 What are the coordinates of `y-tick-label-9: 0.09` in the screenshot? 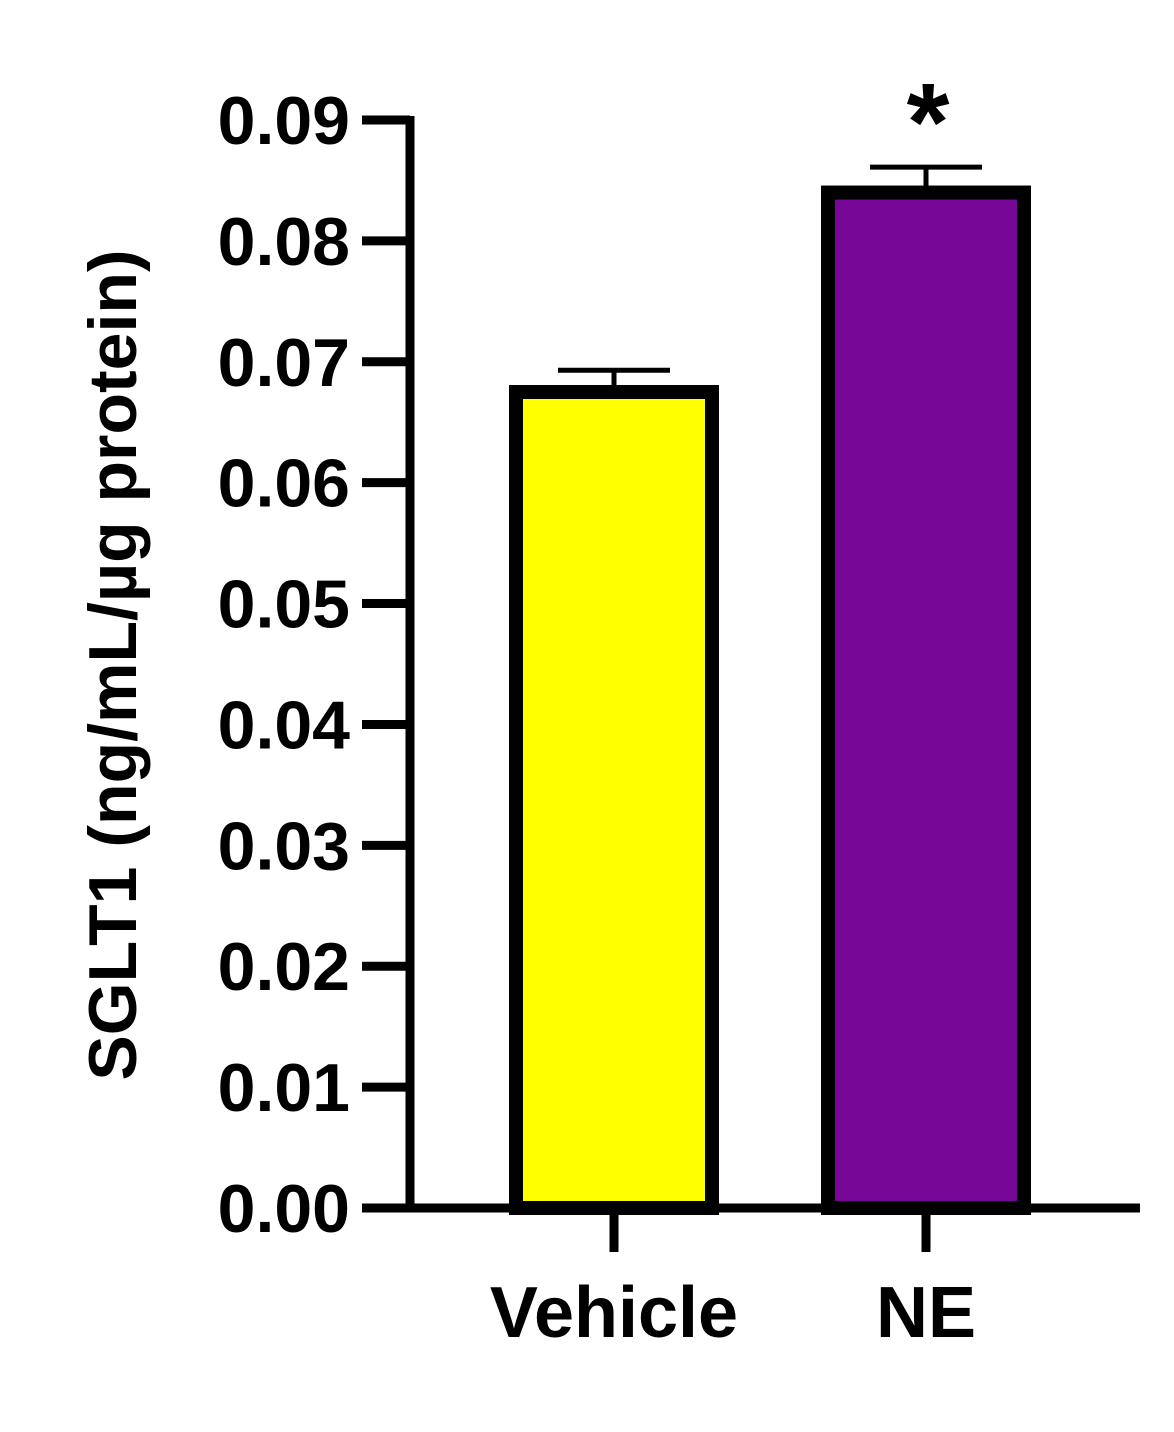 It's located at (284, 121).